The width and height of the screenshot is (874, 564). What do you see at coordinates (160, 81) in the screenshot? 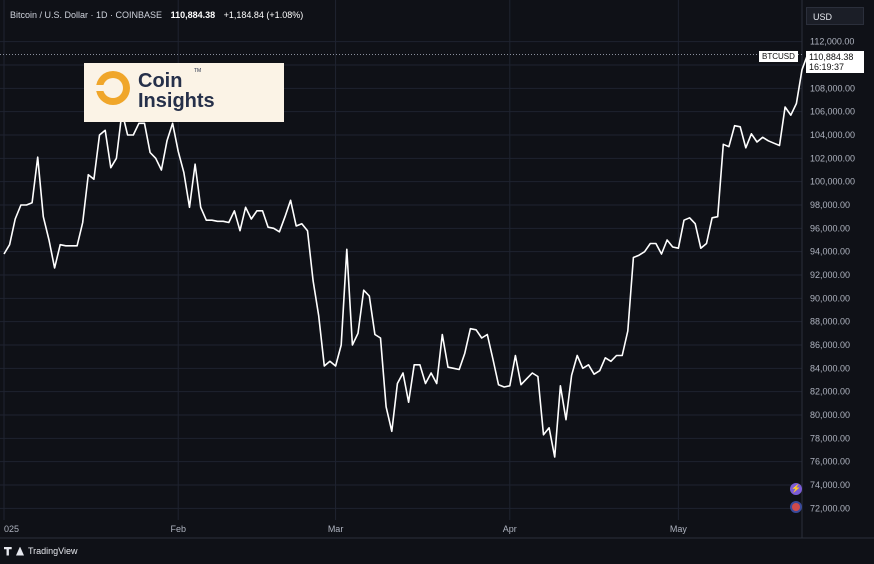
I see `logo-text-coin: Coin` at bounding box center [160, 81].